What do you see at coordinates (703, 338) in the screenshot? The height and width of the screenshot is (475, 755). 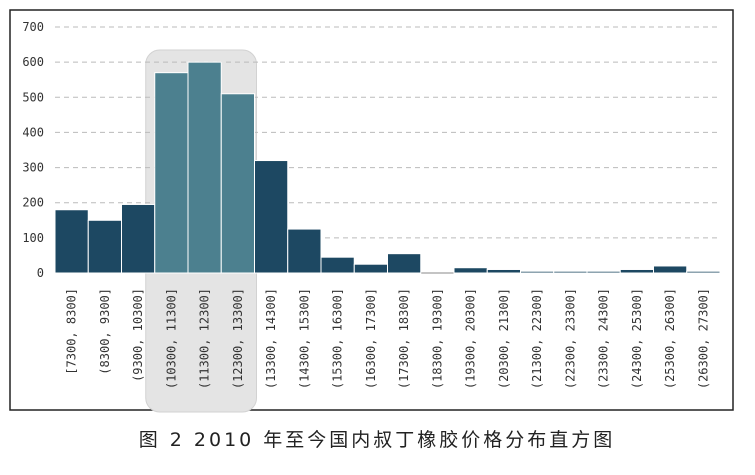 I see `x-tick-label: (26300, 27300]` at bounding box center [703, 338].